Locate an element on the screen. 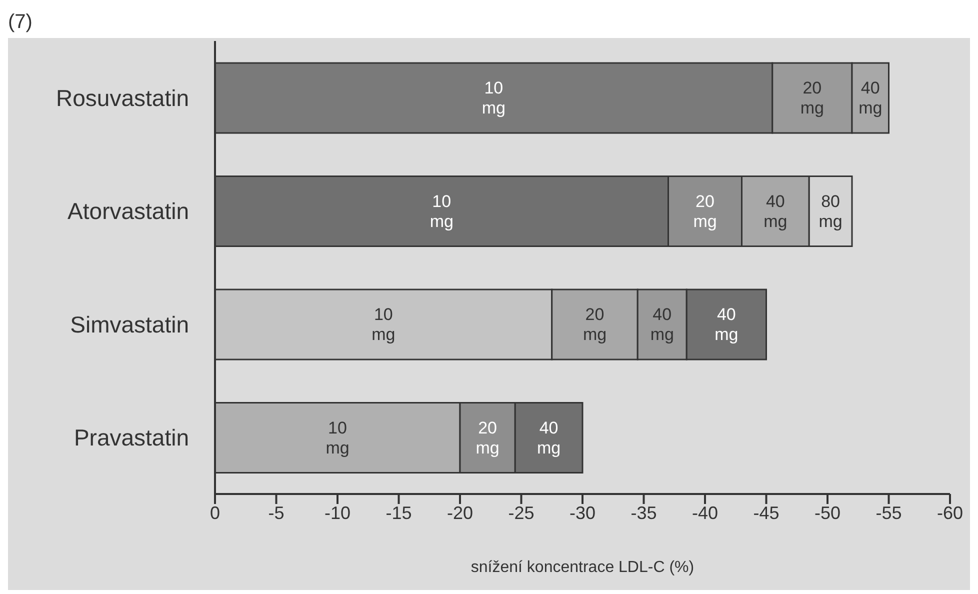 Image resolution: width=978 pixels, height=594 pixels. y-tick-label: Atorvastatin is located at coordinates (128, 211).